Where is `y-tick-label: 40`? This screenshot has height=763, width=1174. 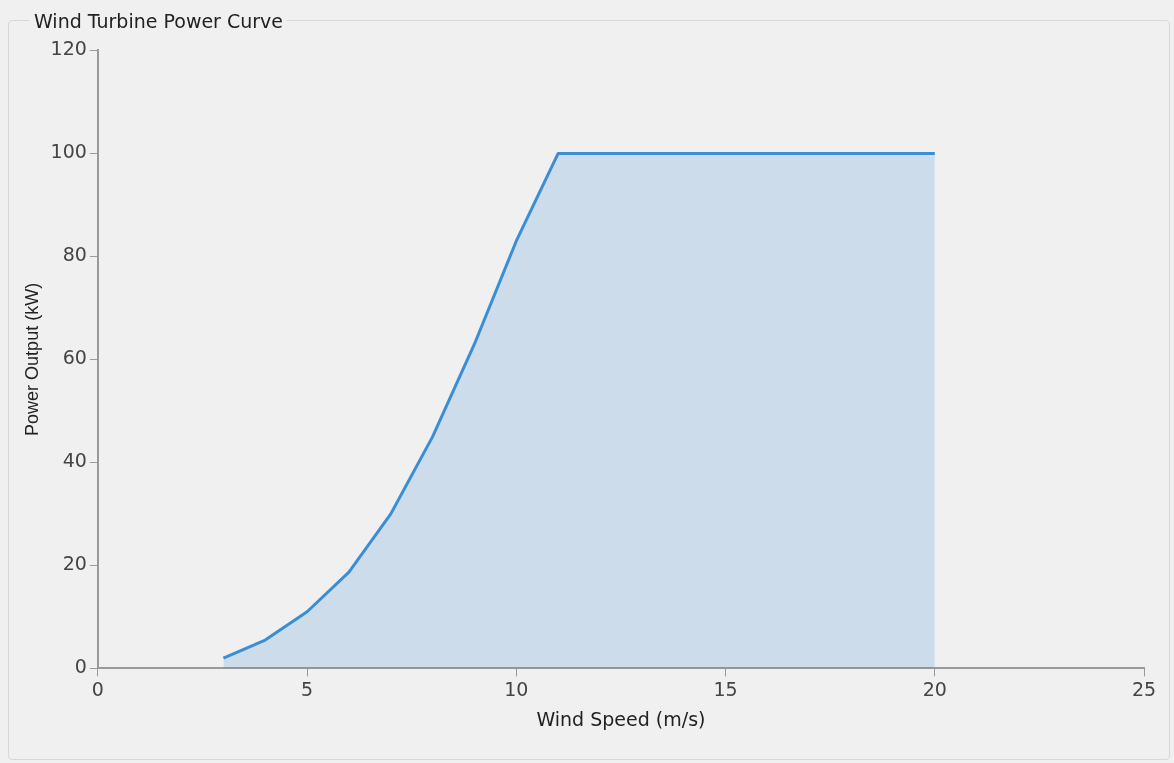 y-tick-label: 40 is located at coordinates (74, 460).